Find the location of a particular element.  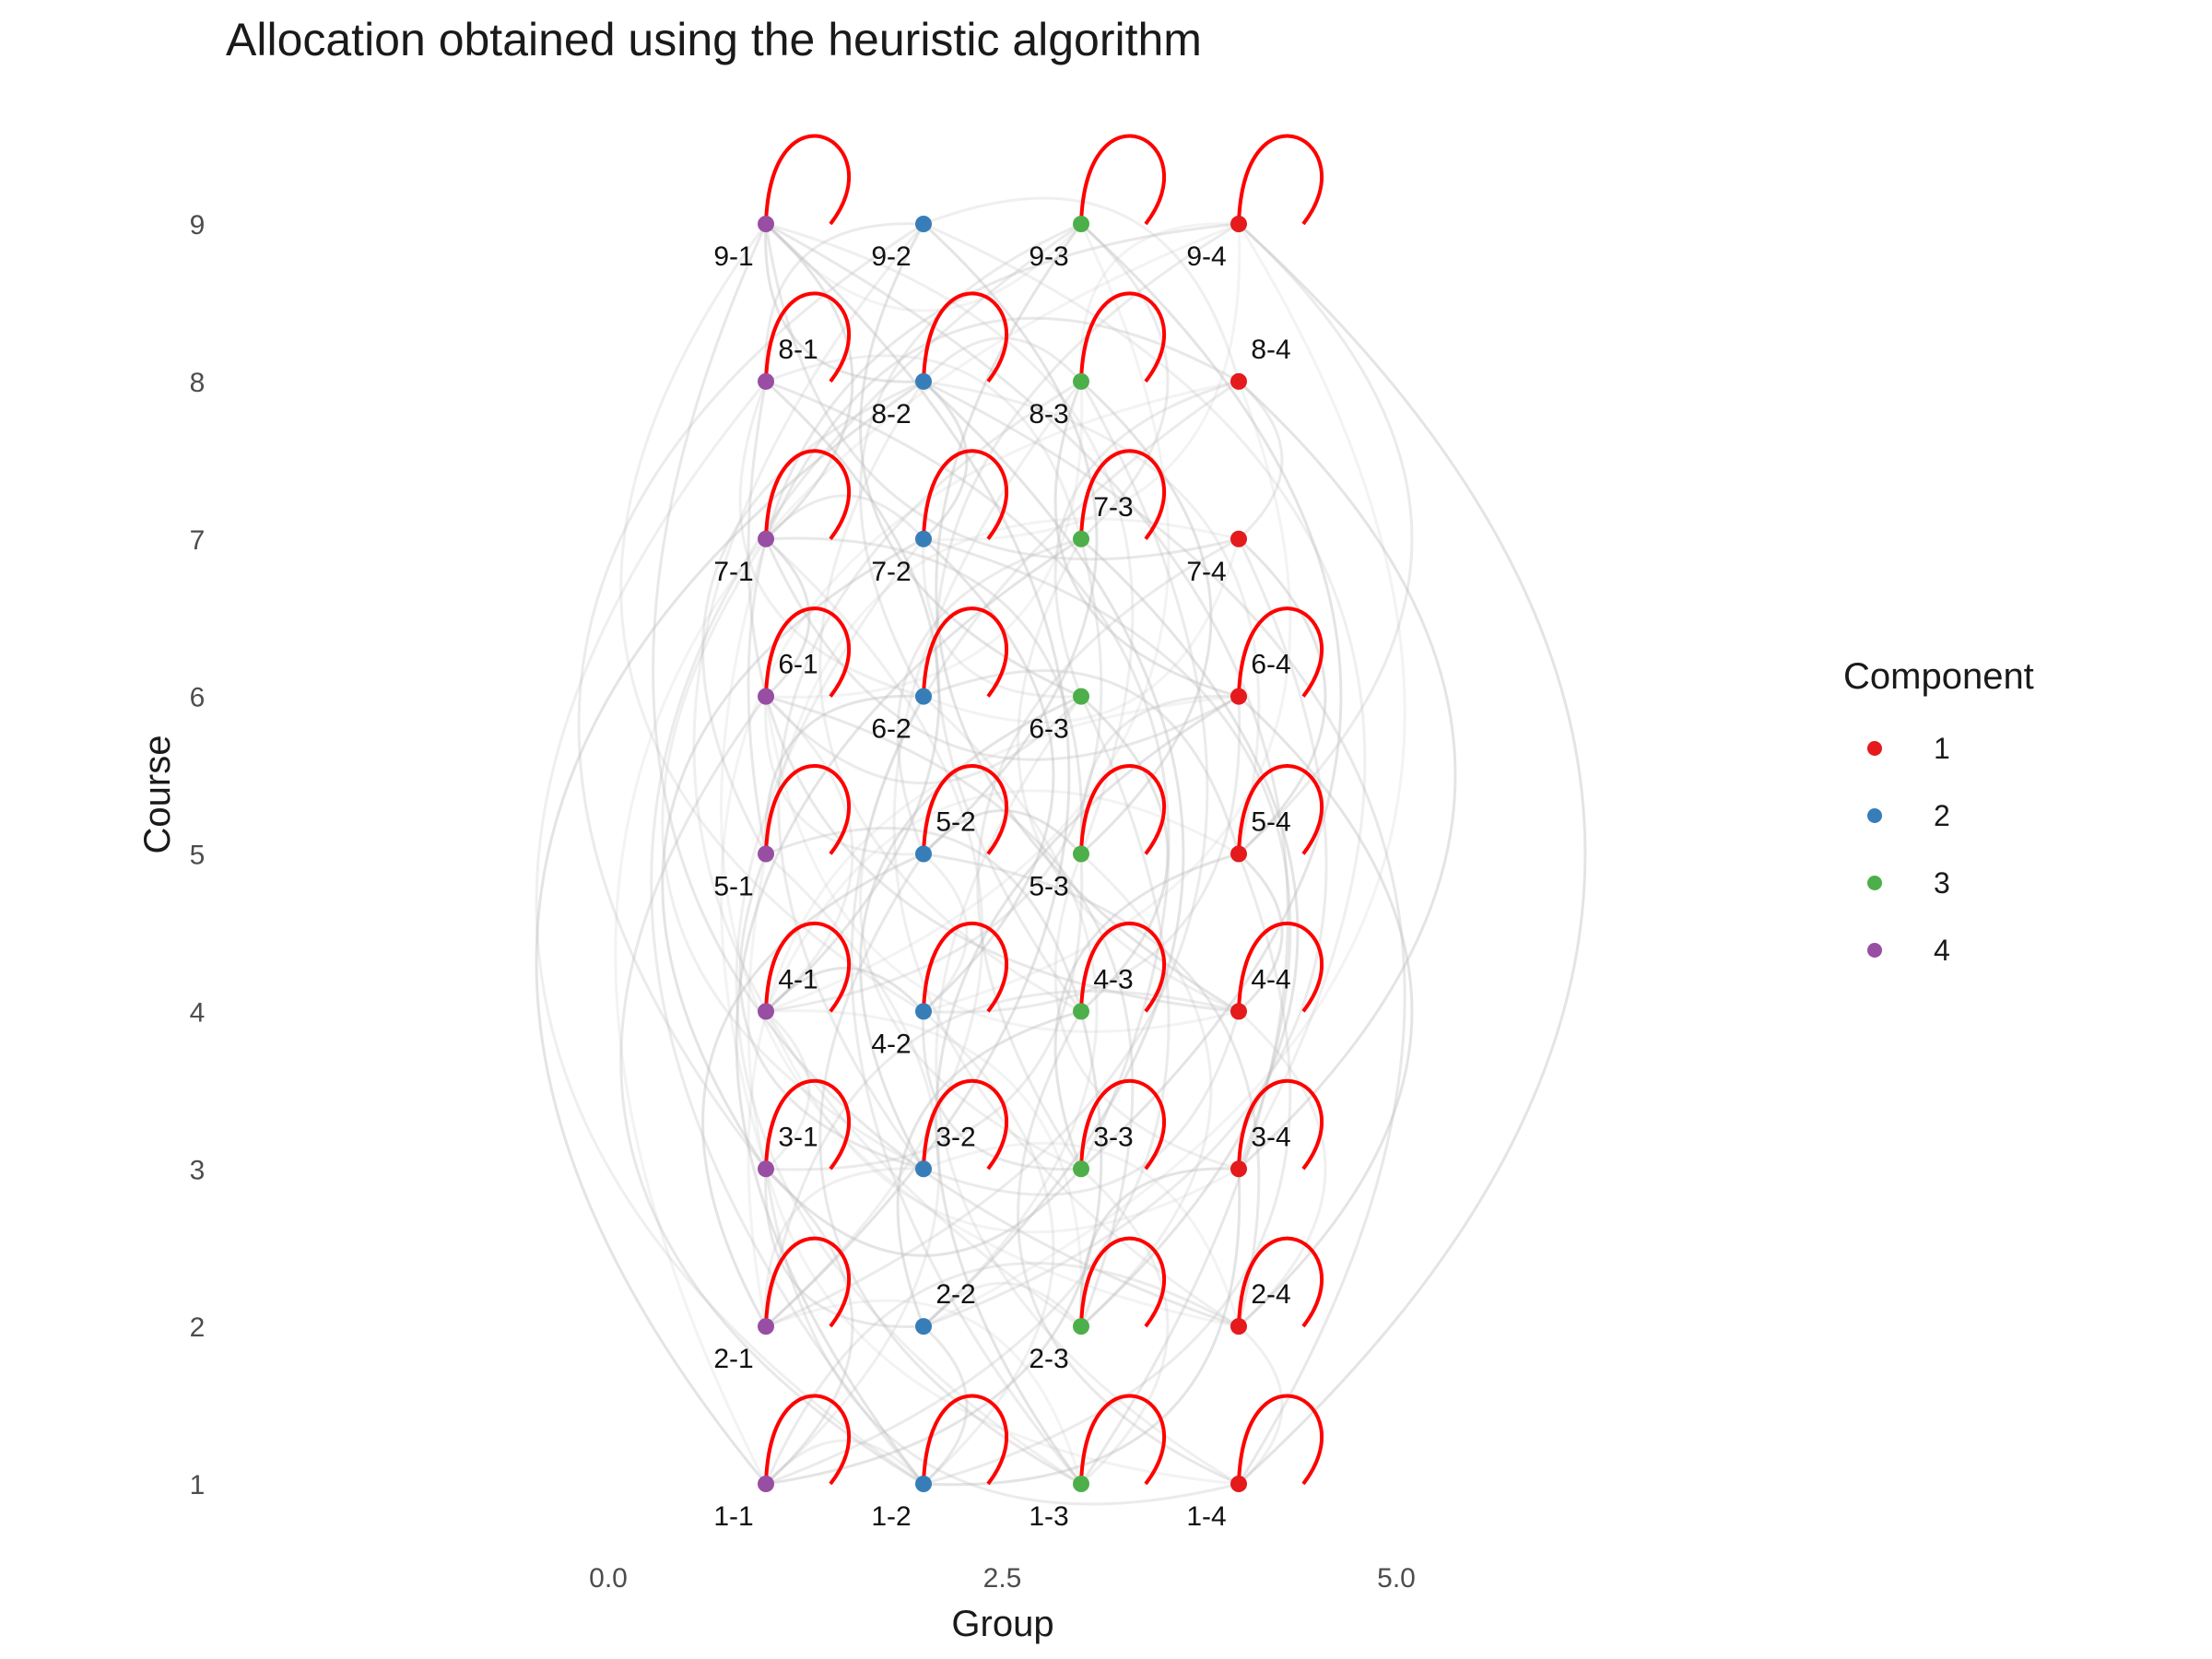

y-tick-label: 7 is located at coordinates (198, 540).